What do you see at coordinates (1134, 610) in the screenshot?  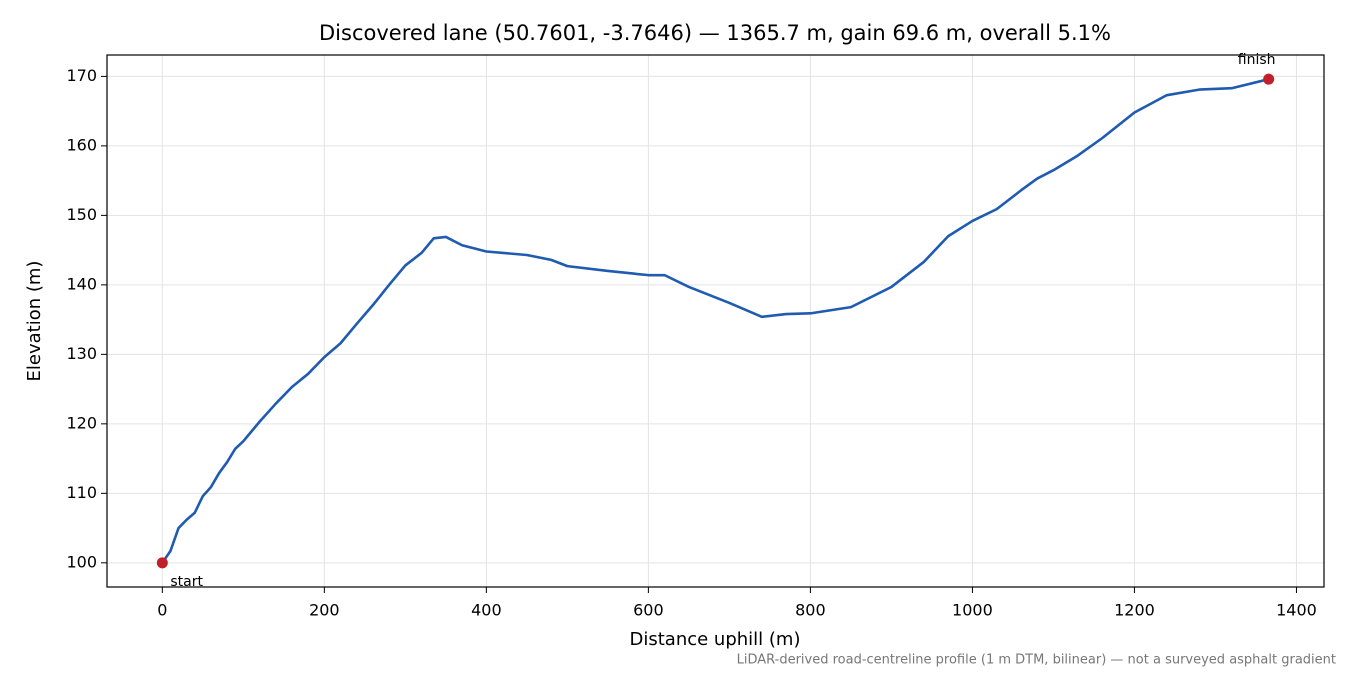 I see `x-tick-label: 1200` at bounding box center [1134, 610].